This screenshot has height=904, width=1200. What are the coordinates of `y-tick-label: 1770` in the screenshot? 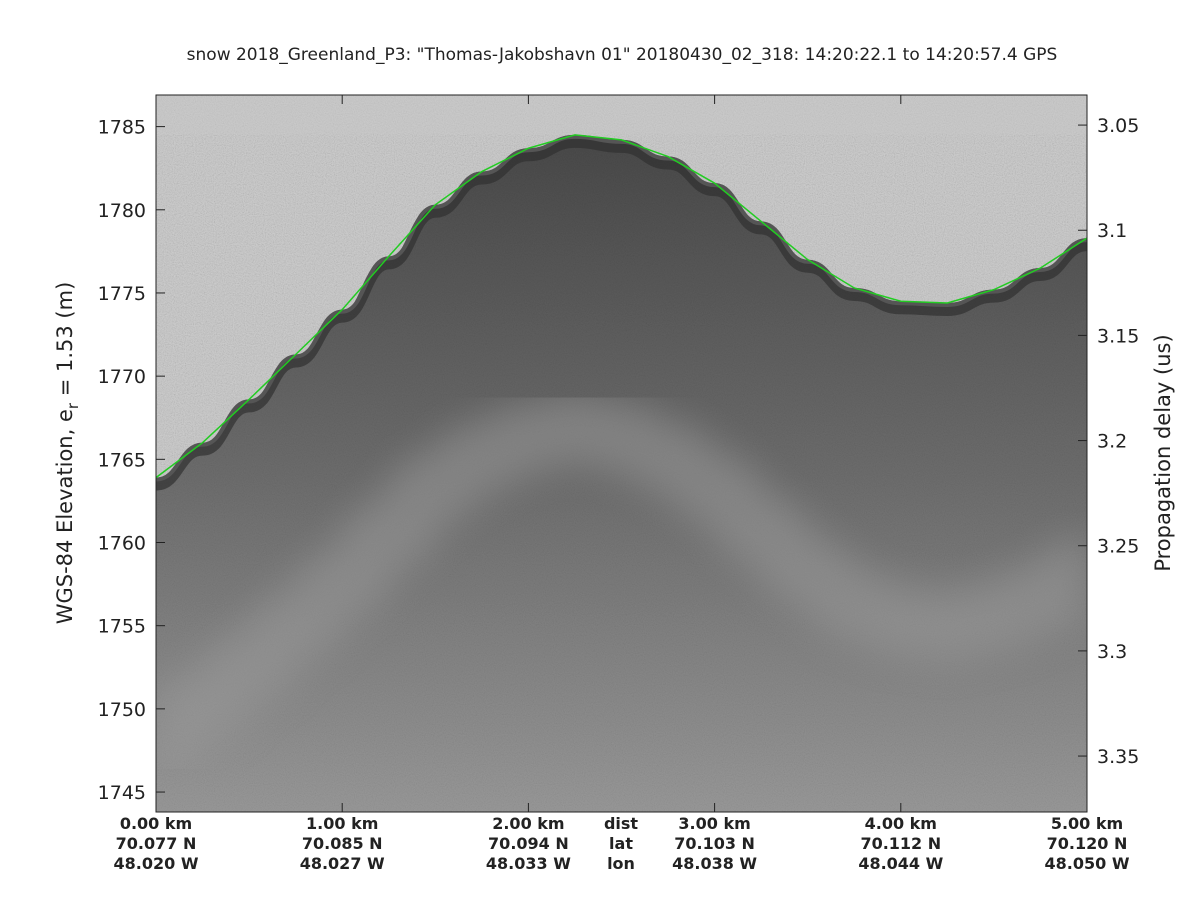 It's located at (122, 377).